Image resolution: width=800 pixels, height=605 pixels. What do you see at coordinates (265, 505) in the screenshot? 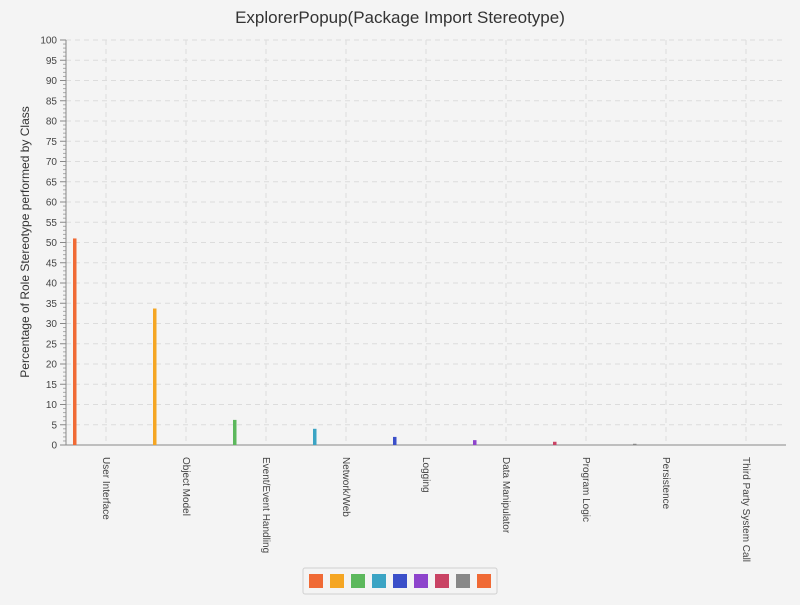
I see `x-category-label: Event/Event Handling` at bounding box center [265, 505].